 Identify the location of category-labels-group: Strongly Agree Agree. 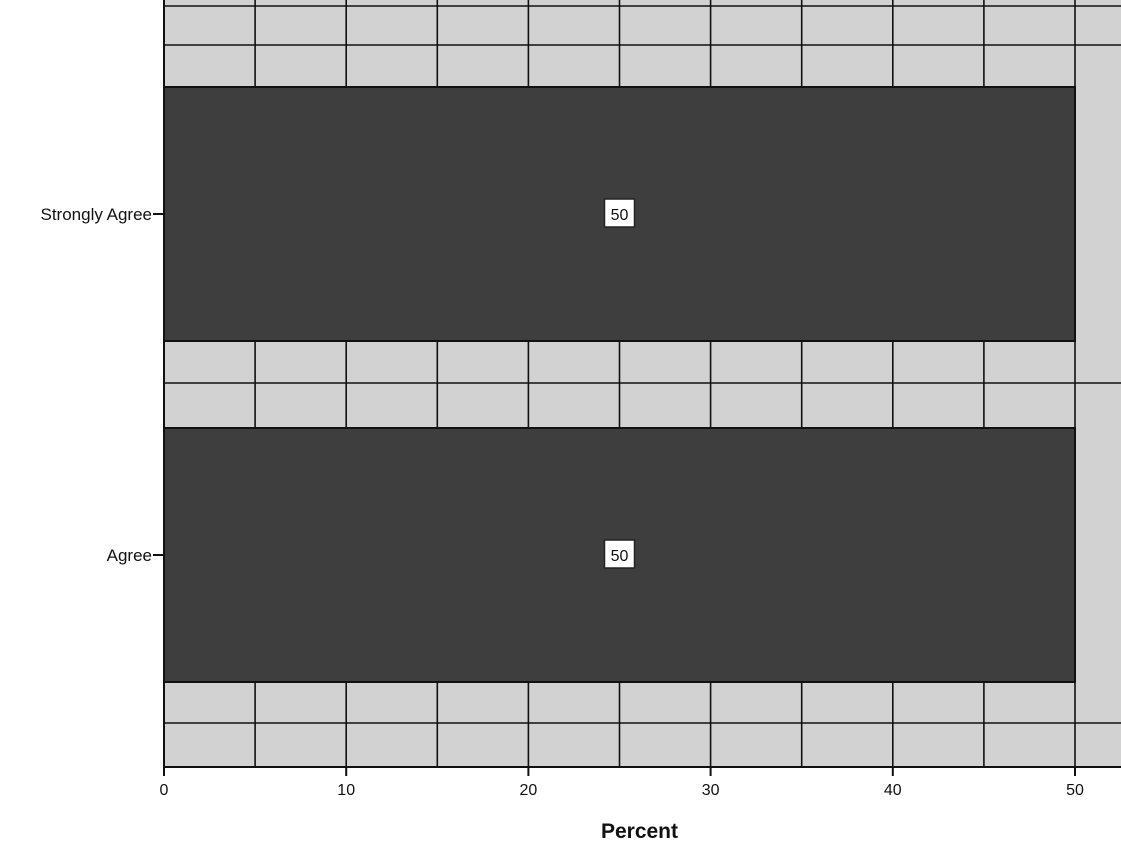
(96, 385).